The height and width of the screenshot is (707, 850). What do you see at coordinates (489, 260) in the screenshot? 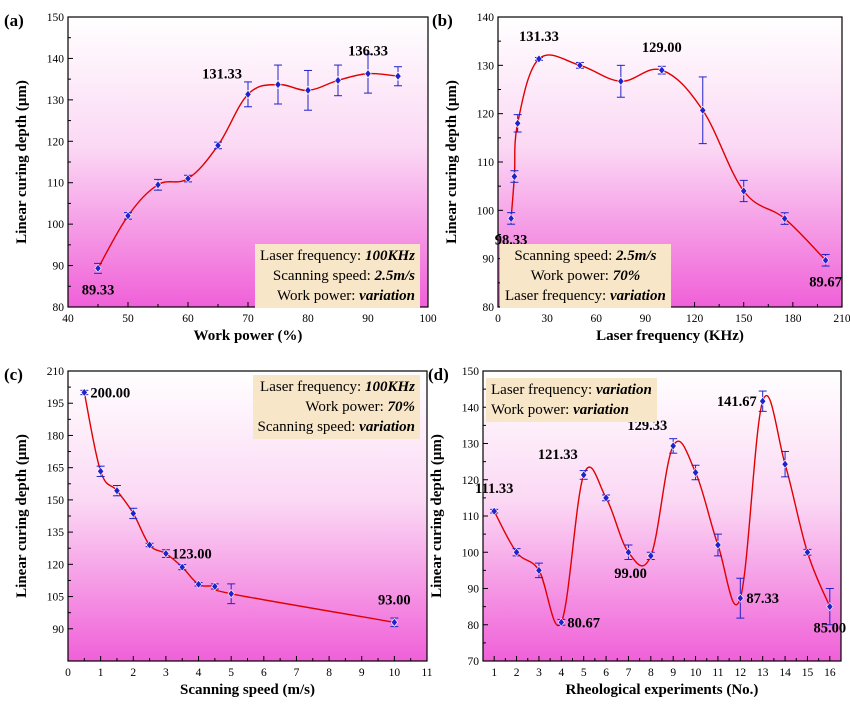
I see `y-tick-label: 90` at bounding box center [489, 260].